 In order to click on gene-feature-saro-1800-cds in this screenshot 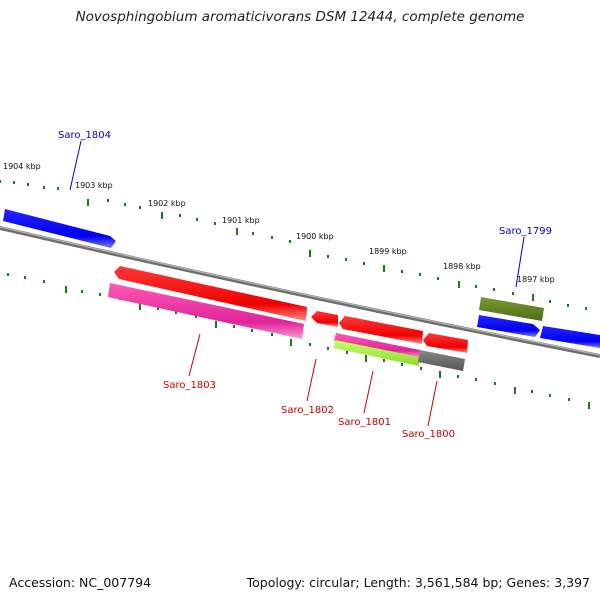, I will do `click(445, 343)`.